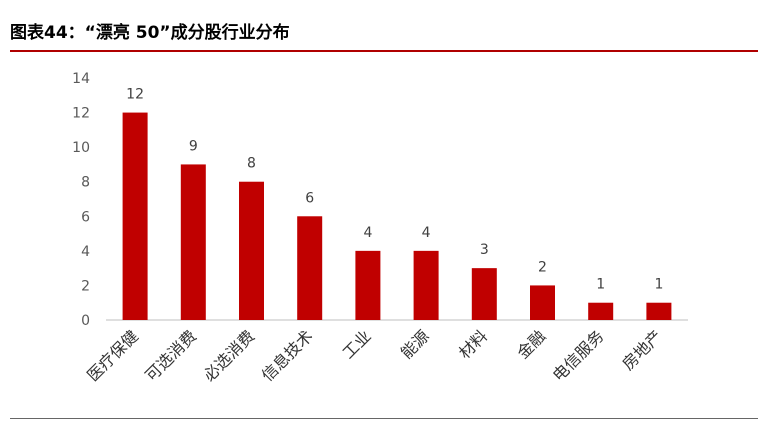 This screenshot has width=767, height=422. I want to click on data-label: 8, so click(251, 164).